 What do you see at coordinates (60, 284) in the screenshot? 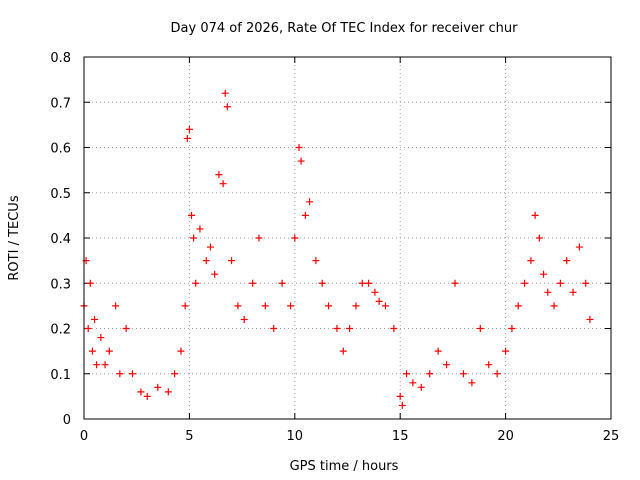
I see `y-tick-label: 0.3` at bounding box center [60, 284].